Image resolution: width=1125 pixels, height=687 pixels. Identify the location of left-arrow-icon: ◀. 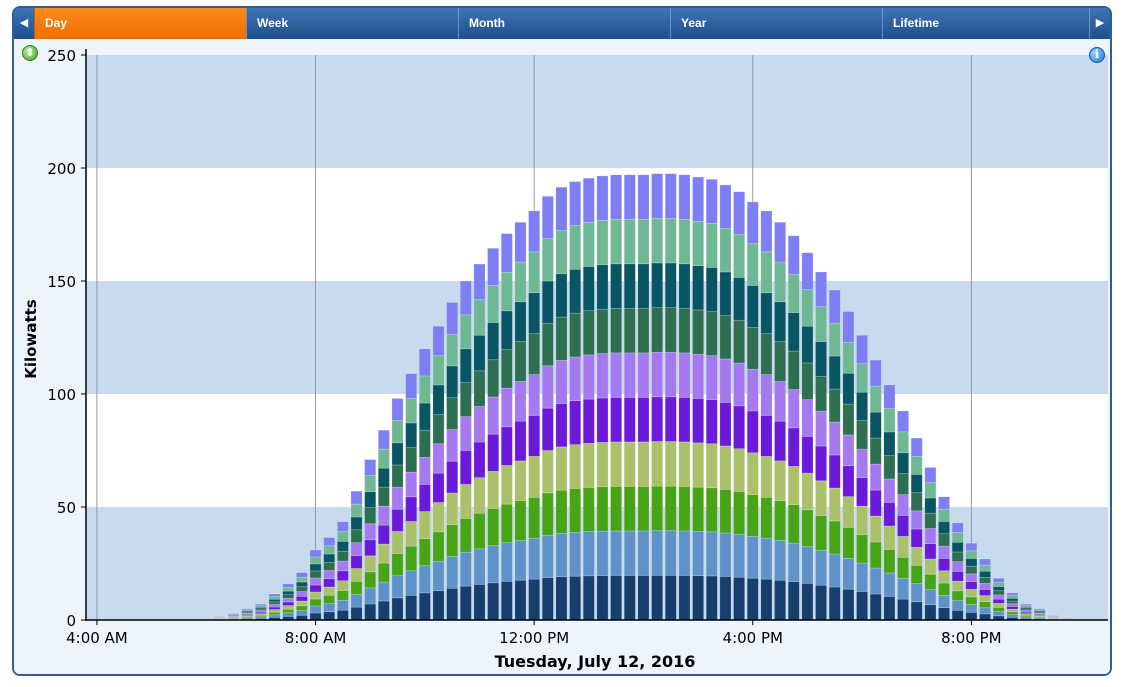
(24, 23).